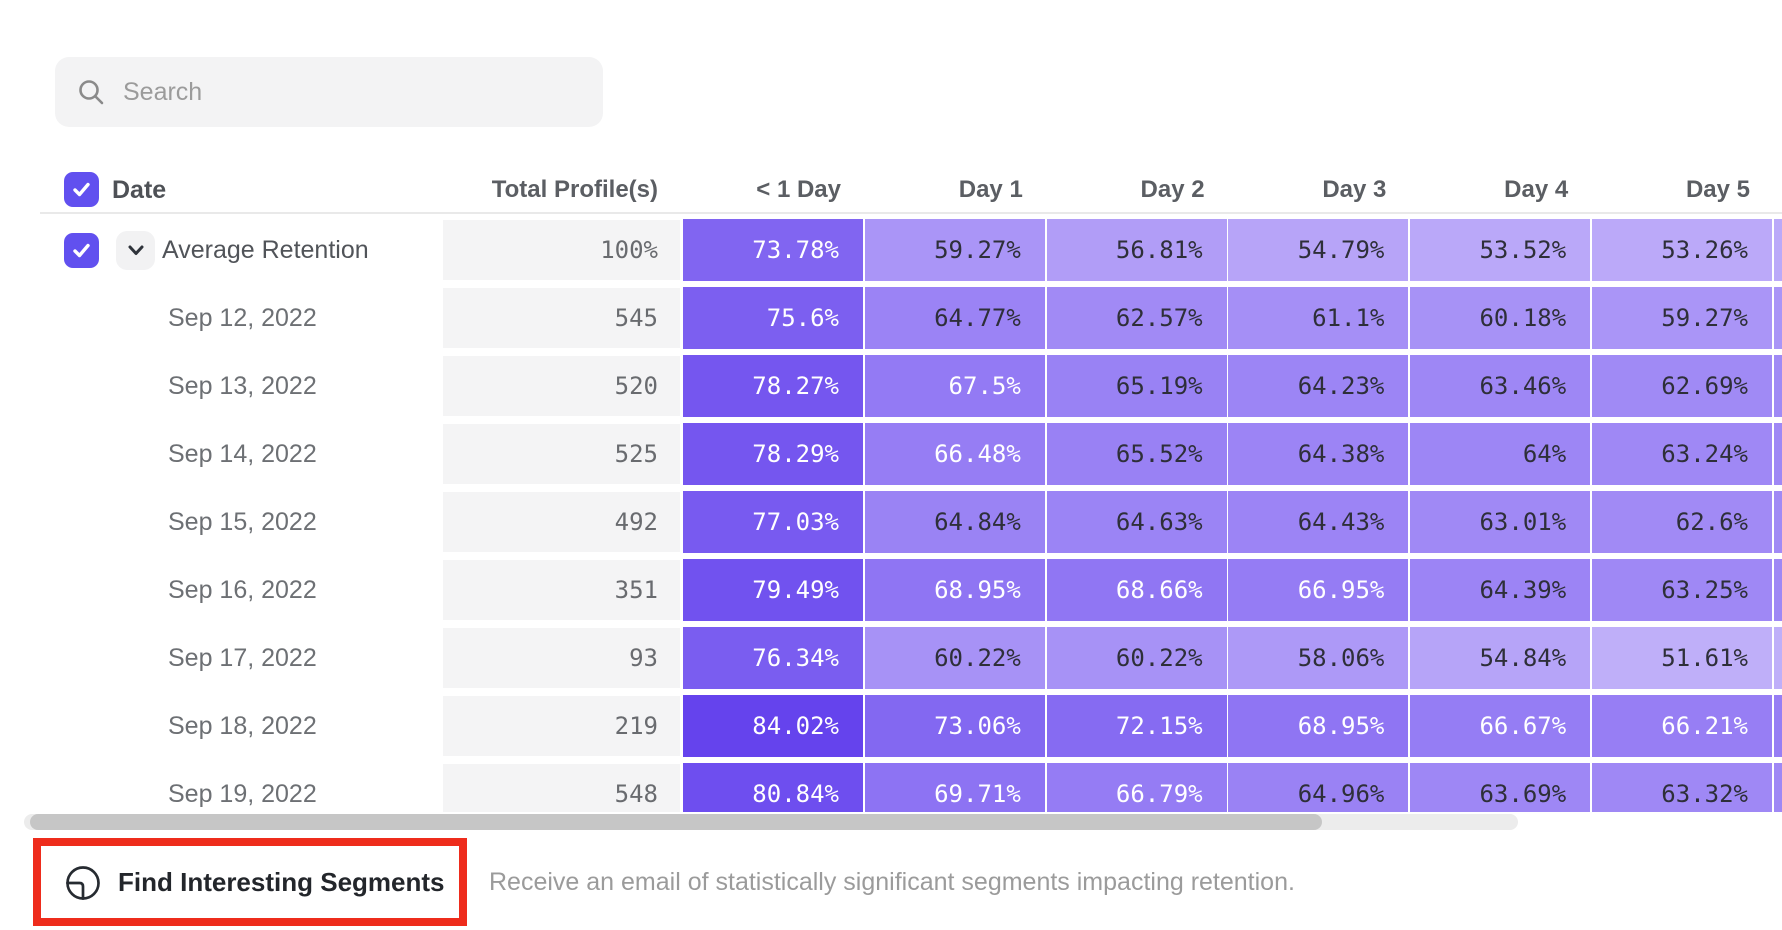  Describe the element at coordinates (798, 189) in the screenshot. I see `day-column-header: < 1 Day` at that location.